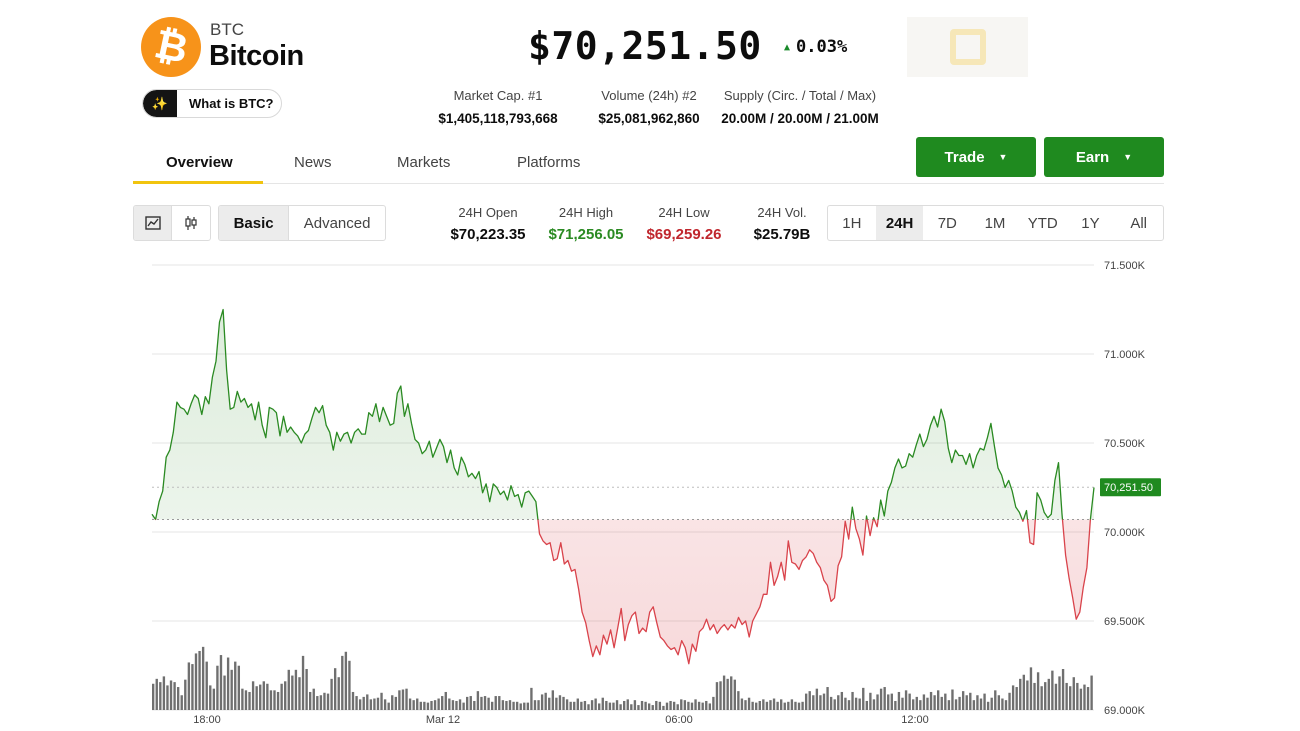 Image resolution: width=1300 pixels, height=731 pixels. Describe the element at coordinates (947, 223) in the screenshot. I see `range-7d: 7D` at that location.